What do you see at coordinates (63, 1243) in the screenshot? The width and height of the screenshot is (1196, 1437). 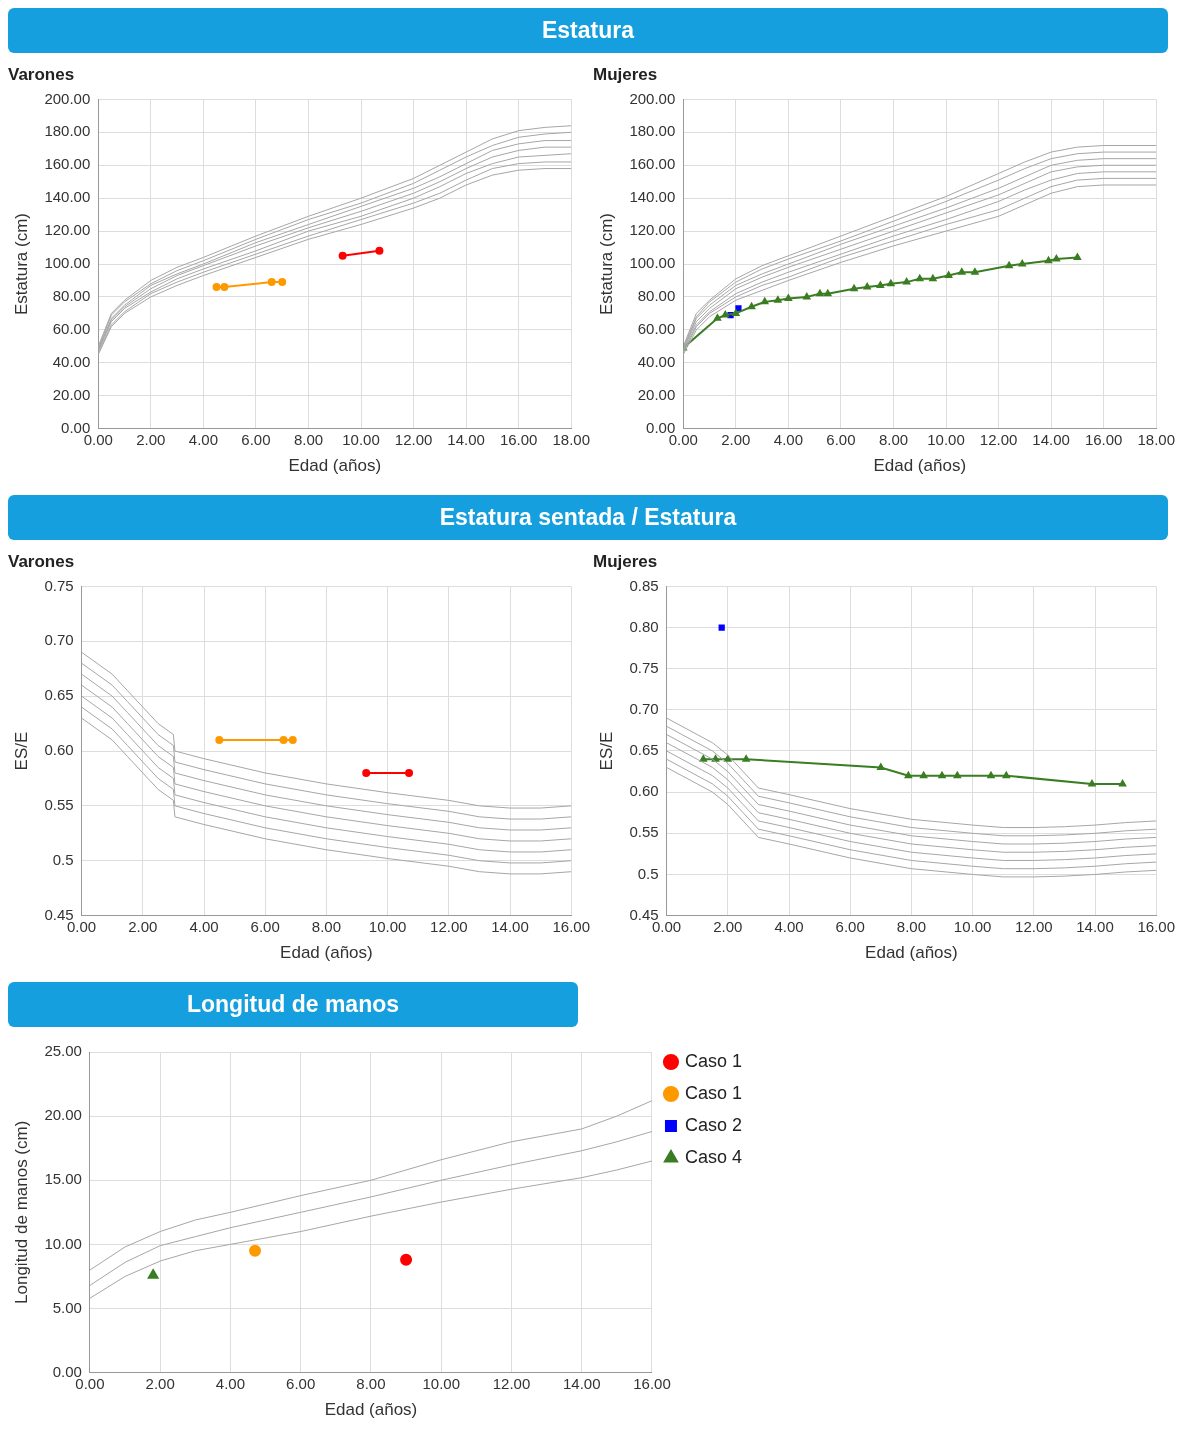 I see `y-tick-label: 10.00` at bounding box center [63, 1243].